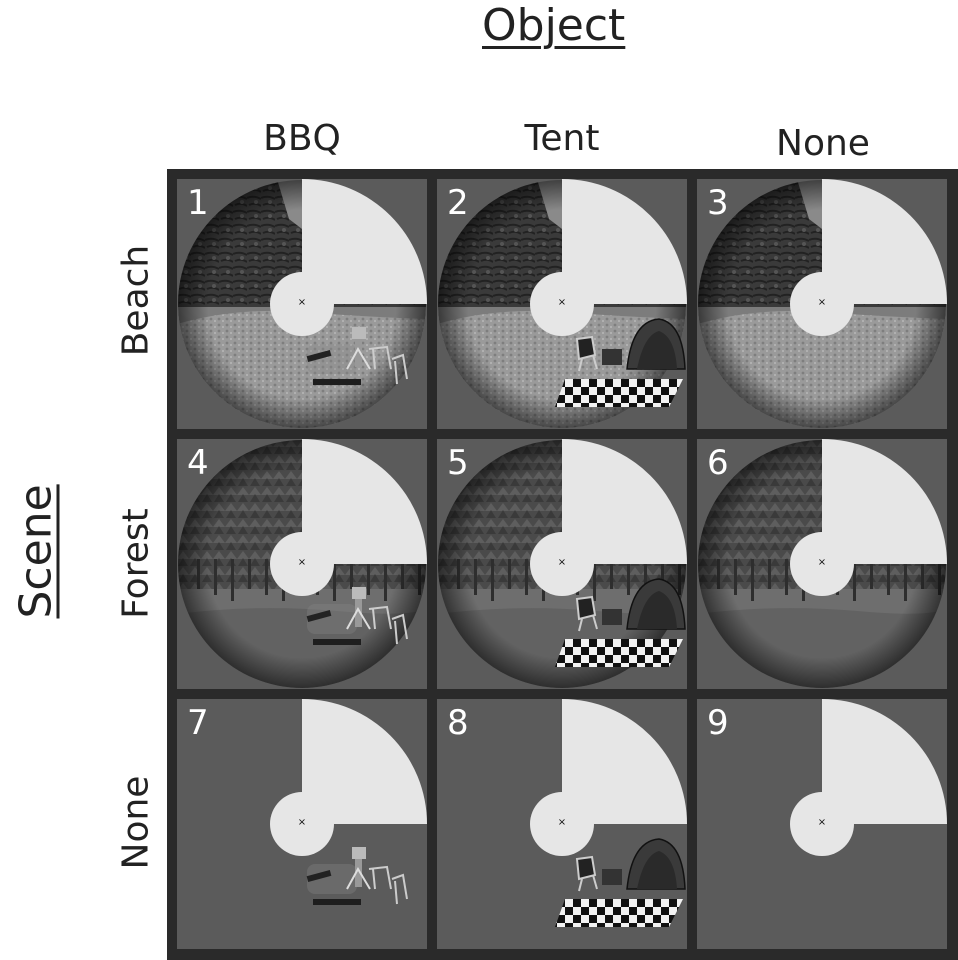 This screenshot has height=960, width=958. Describe the element at coordinates (718, 203) in the screenshot. I see `cell-number: 3` at that location.